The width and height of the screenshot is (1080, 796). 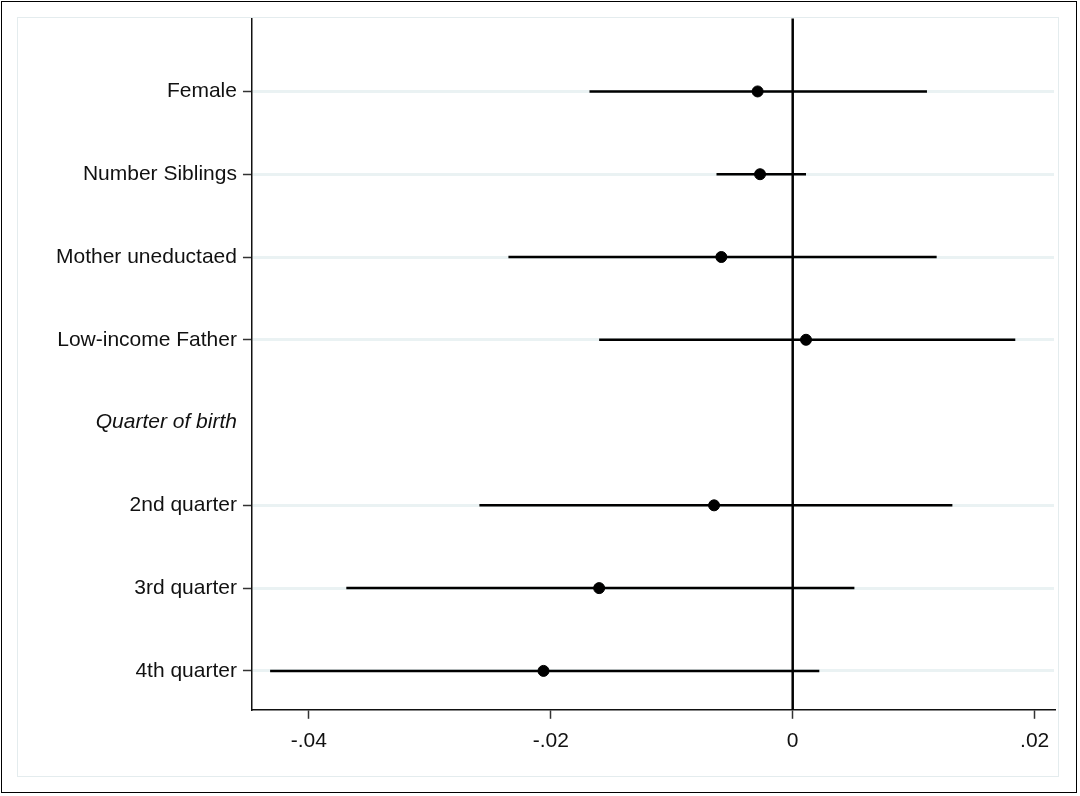 What do you see at coordinates (159, 173) in the screenshot?
I see `y-tick-label: Number Siblings` at bounding box center [159, 173].